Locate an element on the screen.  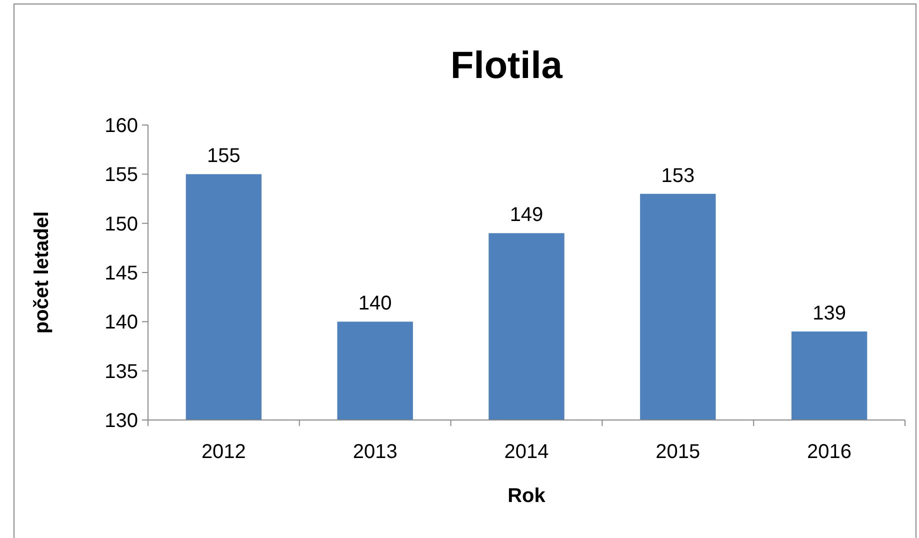
y-tick-label: 150 is located at coordinates (121, 224).